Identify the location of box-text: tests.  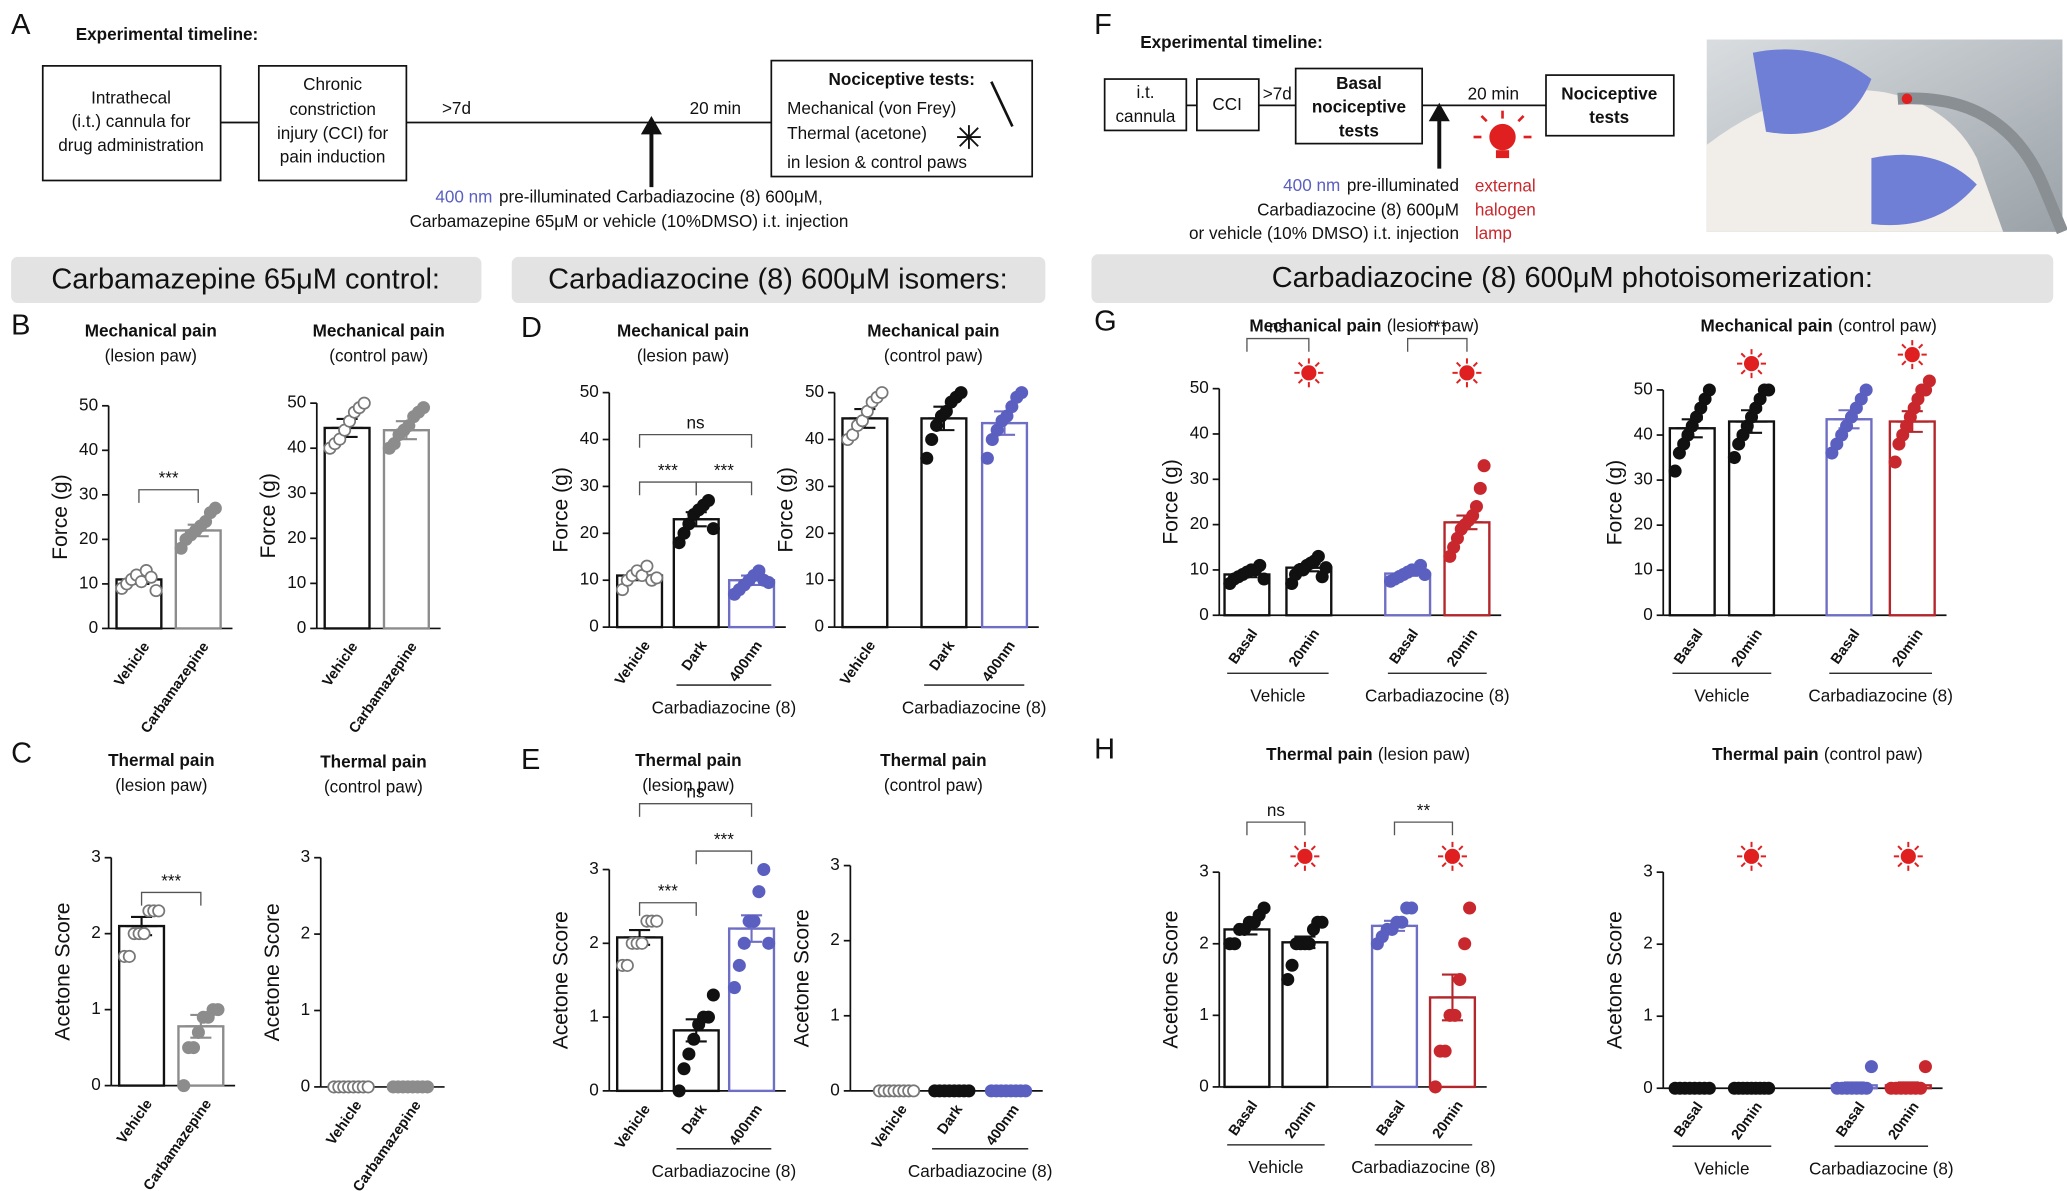
(1609, 117).